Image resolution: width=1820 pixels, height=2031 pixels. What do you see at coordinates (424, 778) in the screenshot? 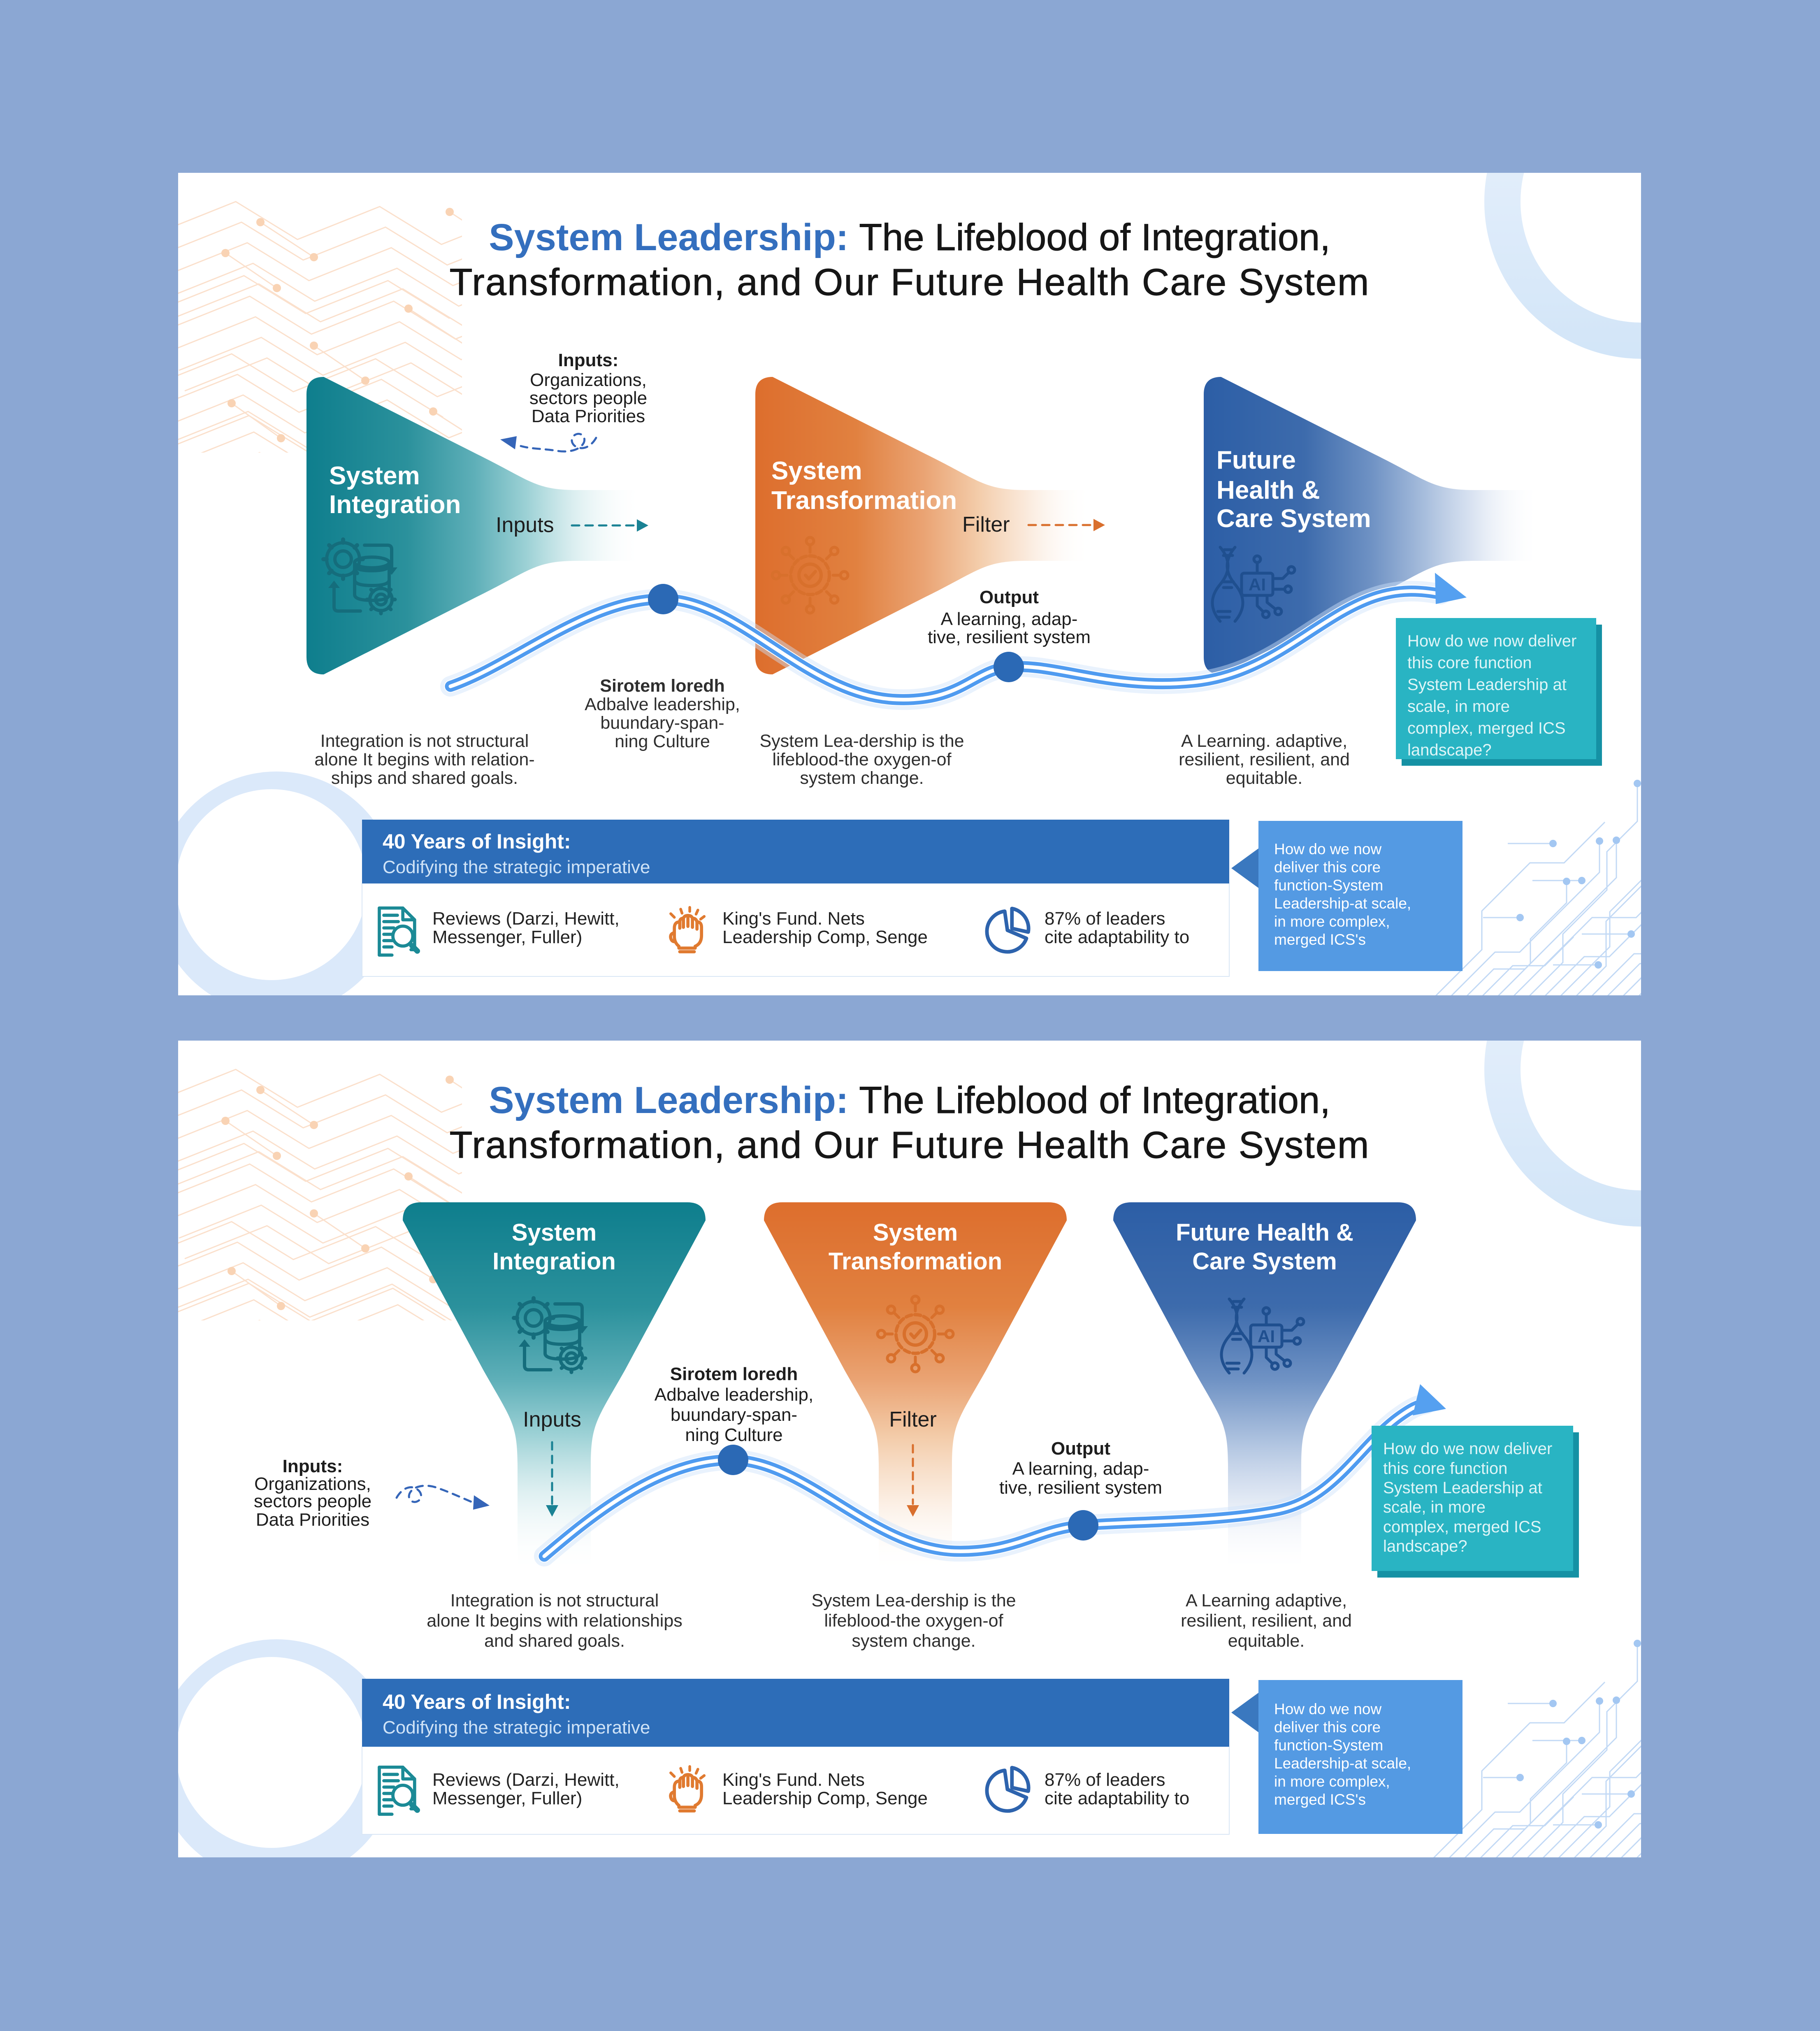
I see `svg-text: ships and shared goals.` at bounding box center [424, 778].